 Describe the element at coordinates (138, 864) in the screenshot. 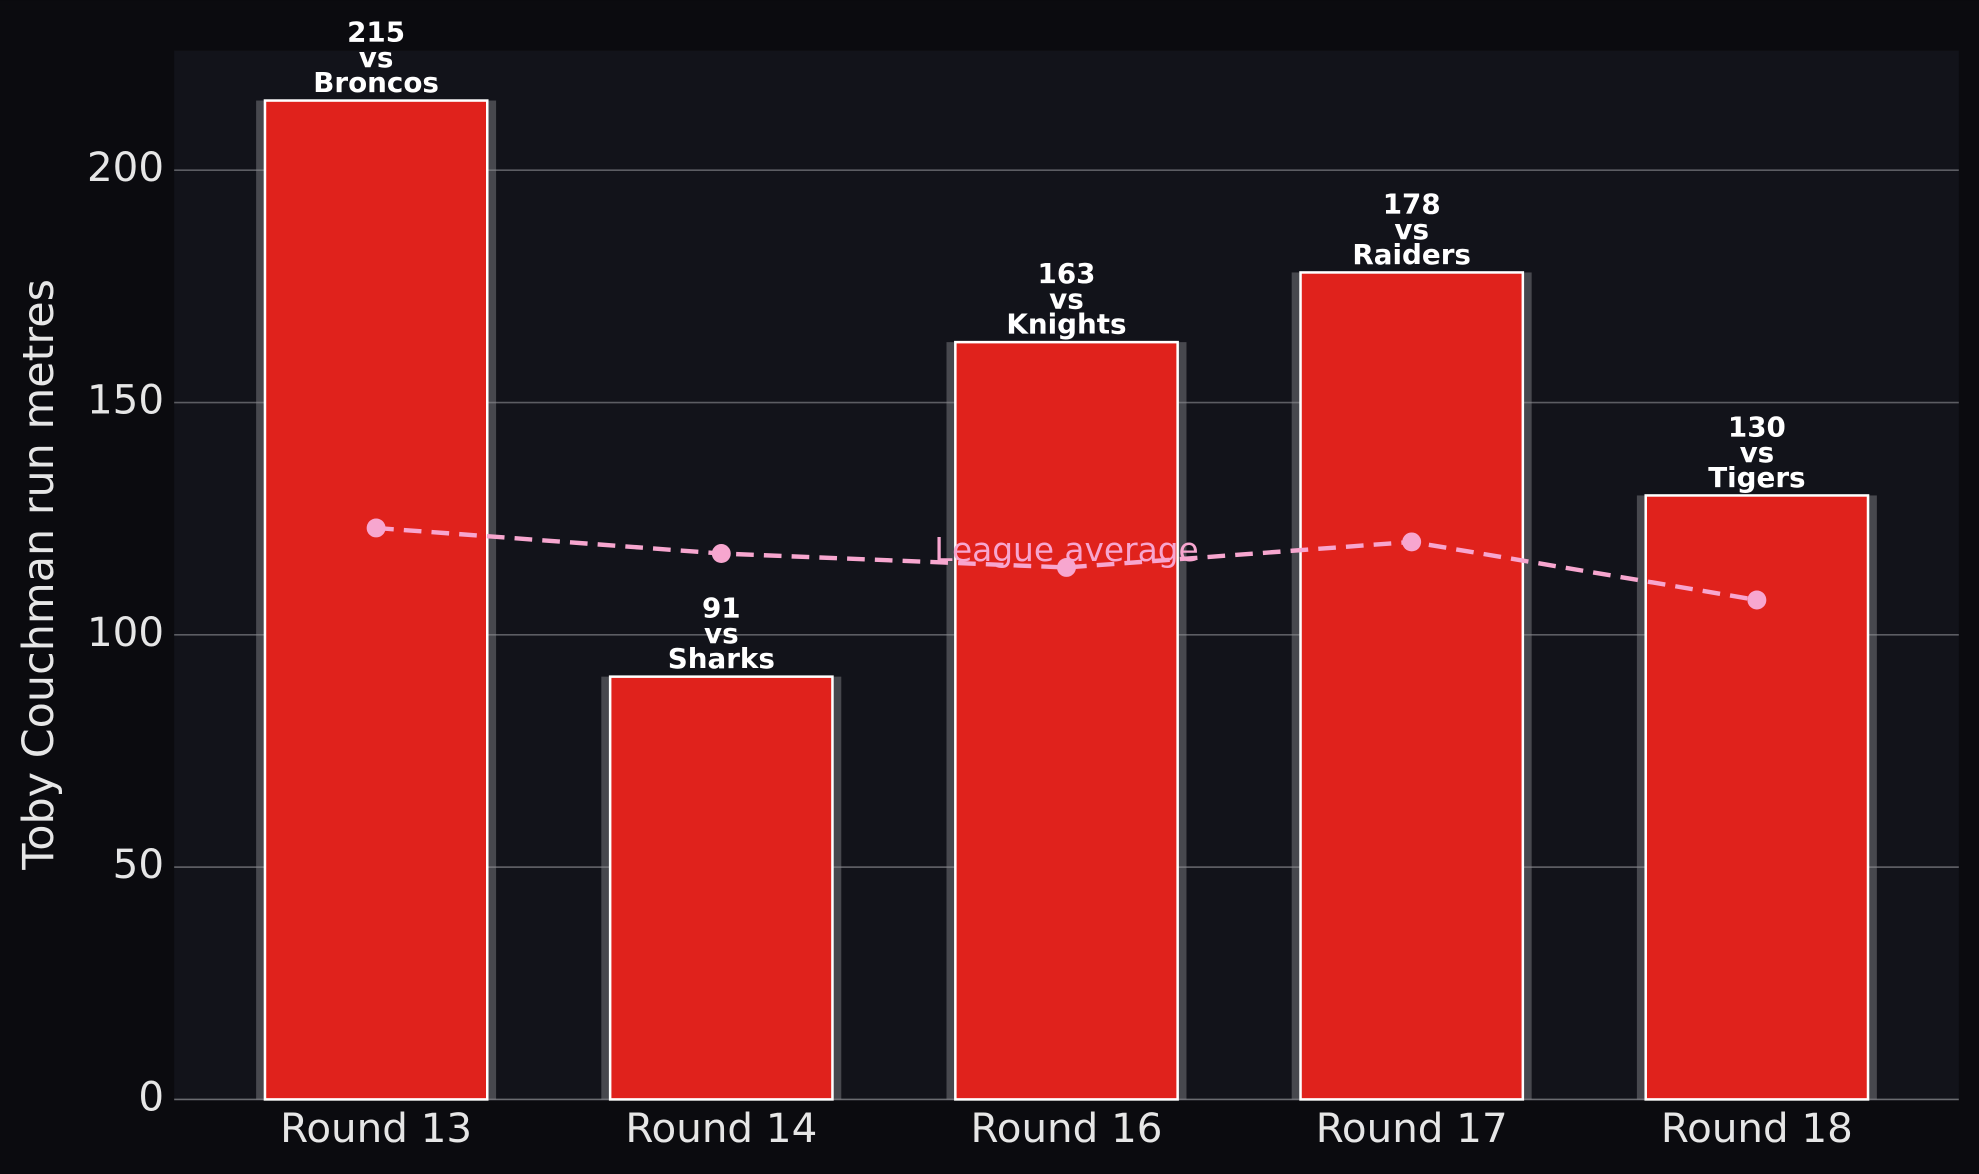

I see `y-tick-label: 50` at that location.